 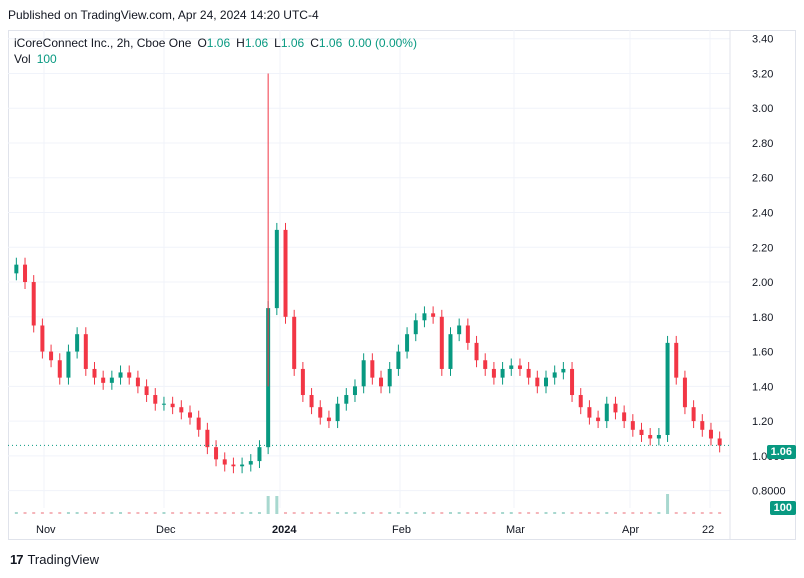 I want to click on open-value: 1.06, so click(x=218, y=43).